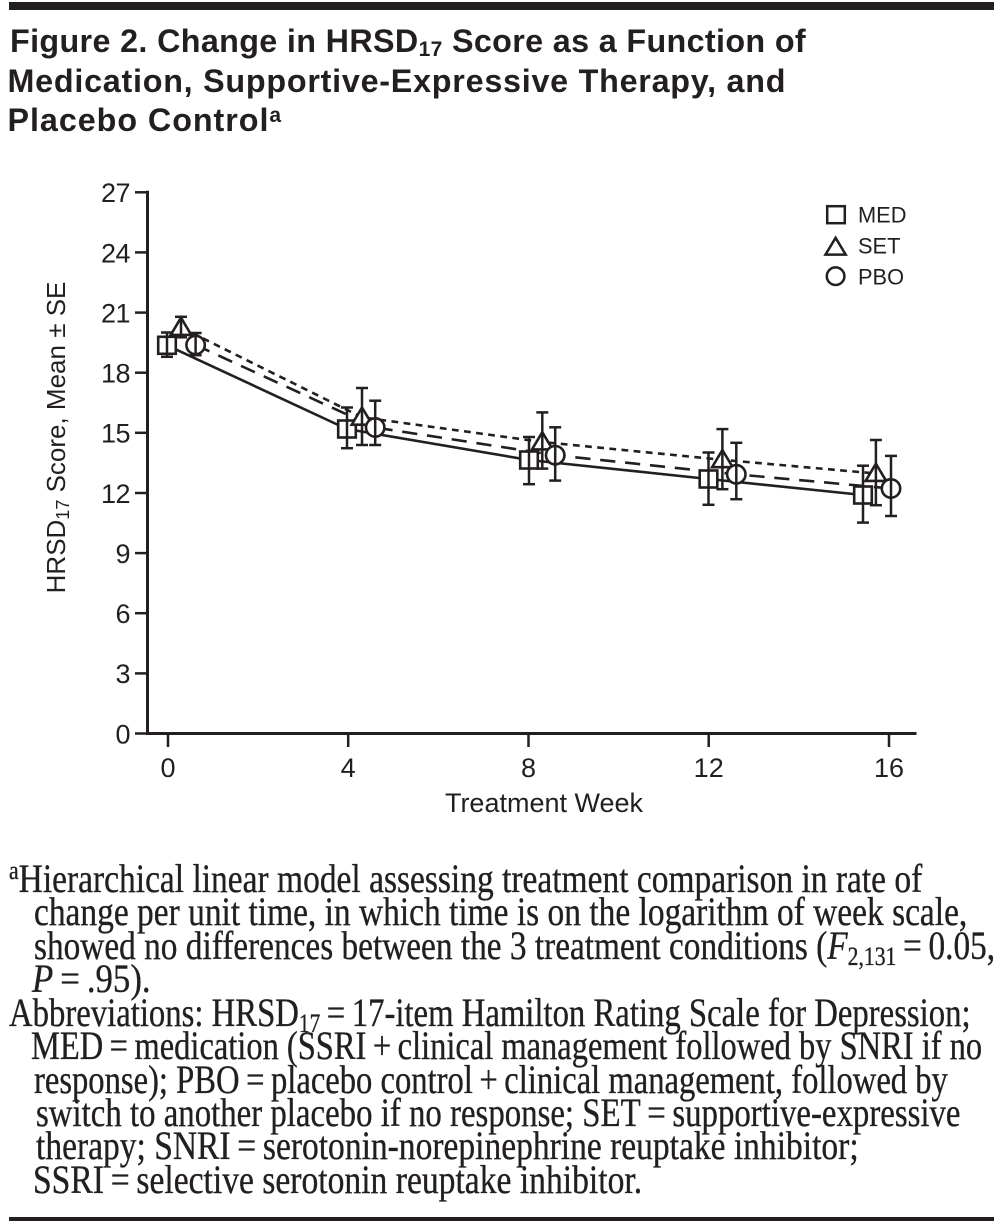 The width and height of the screenshot is (1003, 1223). What do you see at coordinates (57, 438) in the screenshot?
I see `svg-text: HRSD17 Score, Mean ± SE` at bounding box center [57, 438].